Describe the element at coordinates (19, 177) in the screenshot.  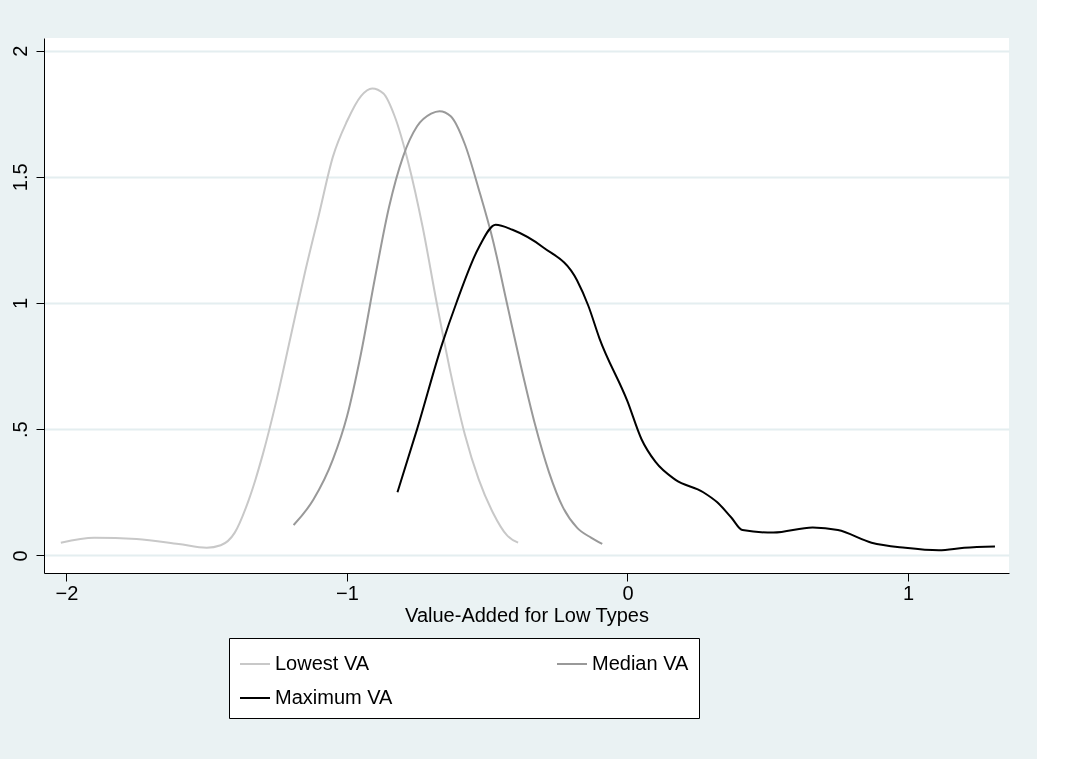
I see `y-tick-label: 1.5` at that location.